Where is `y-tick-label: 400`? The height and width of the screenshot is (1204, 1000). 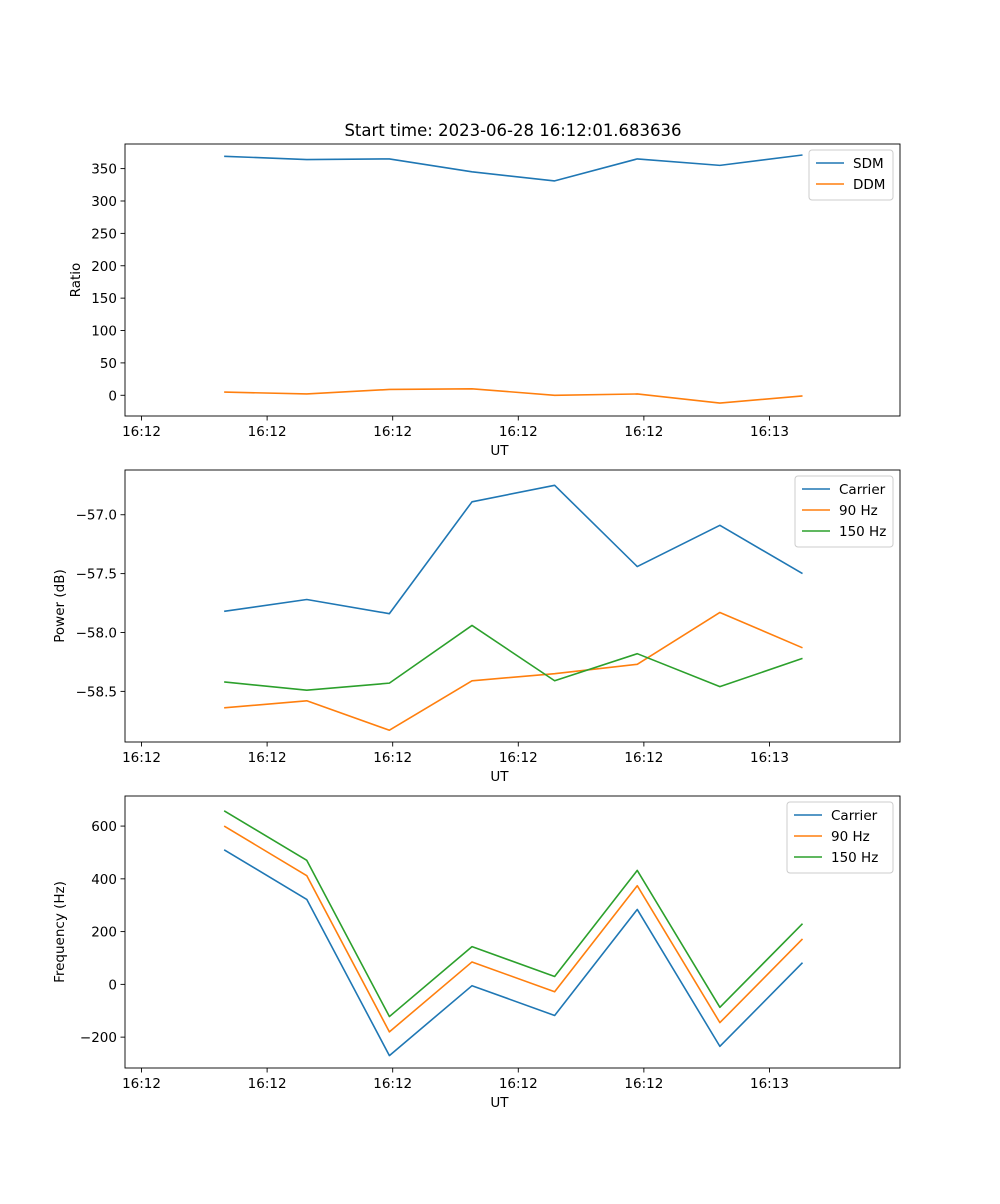
y-tick-label: 400 is located at coordinates (104, 880).